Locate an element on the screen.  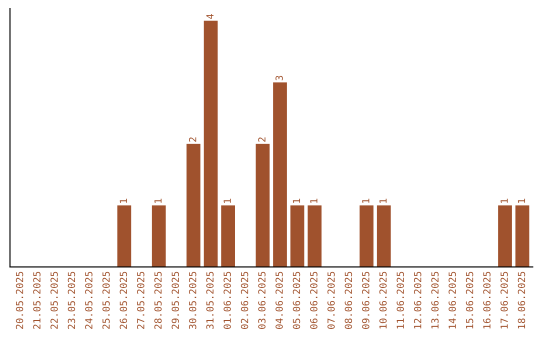
x-tick-label: 03.06.2025 is located at coordinates (262, 300).